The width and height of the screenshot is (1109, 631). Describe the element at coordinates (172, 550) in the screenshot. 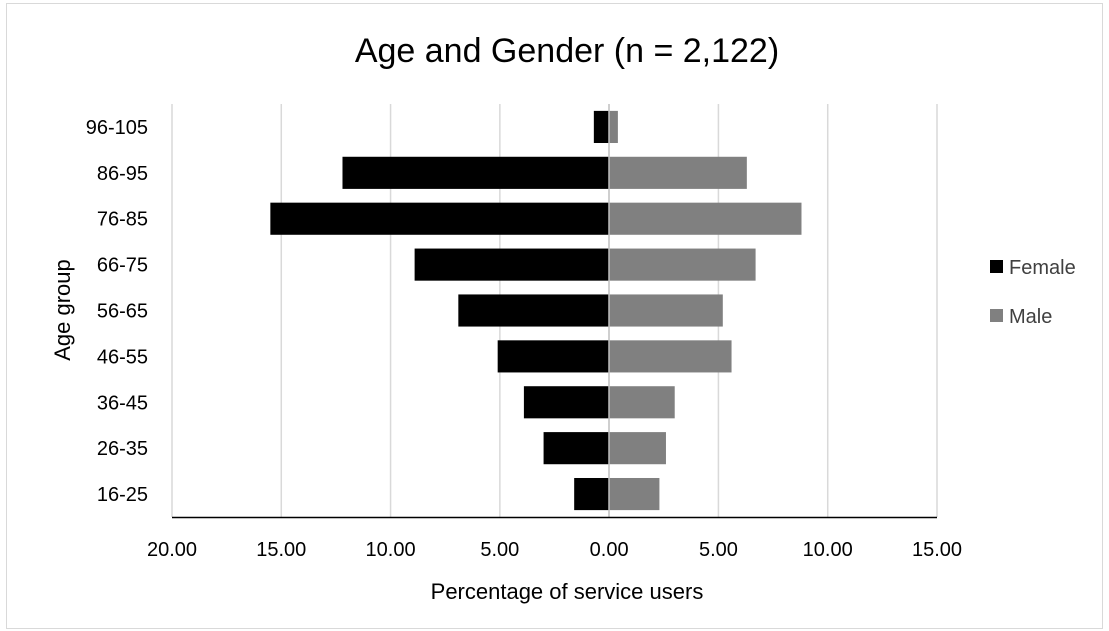

I see `x-tick-label: 20.00` at that location.